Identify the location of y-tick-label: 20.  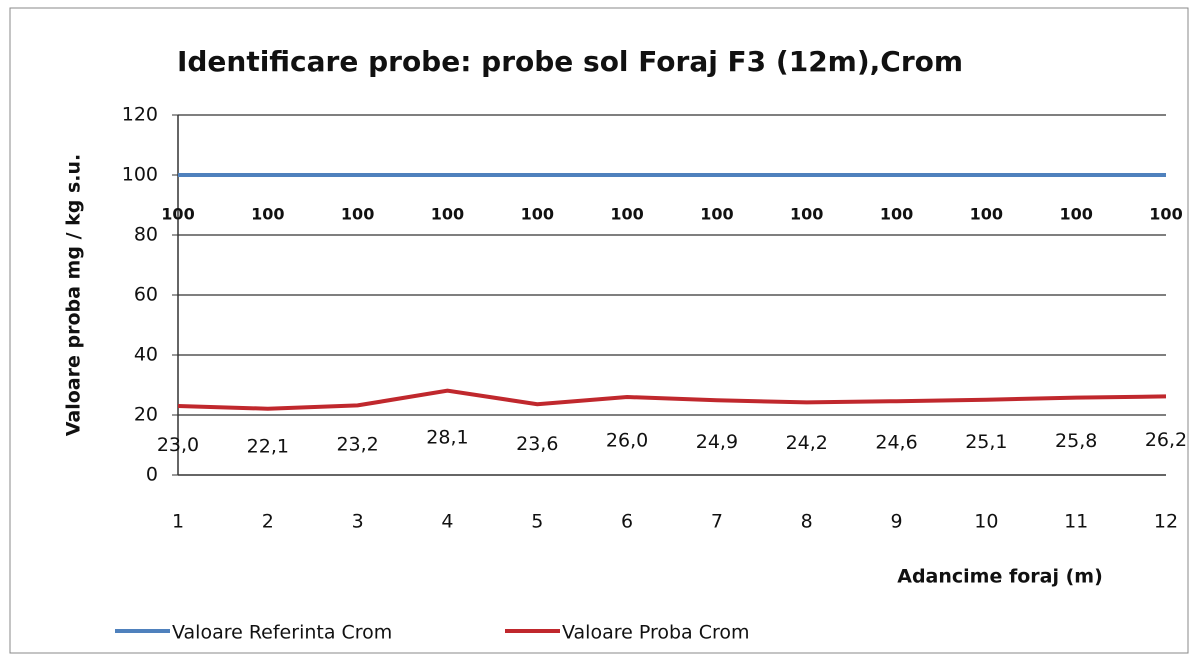
(146, 415).